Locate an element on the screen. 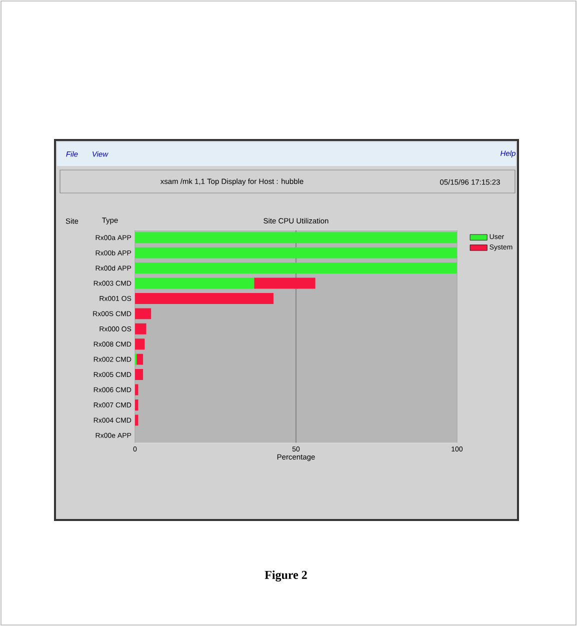  caption: Figure 2 is located at coordinates (285, 576).